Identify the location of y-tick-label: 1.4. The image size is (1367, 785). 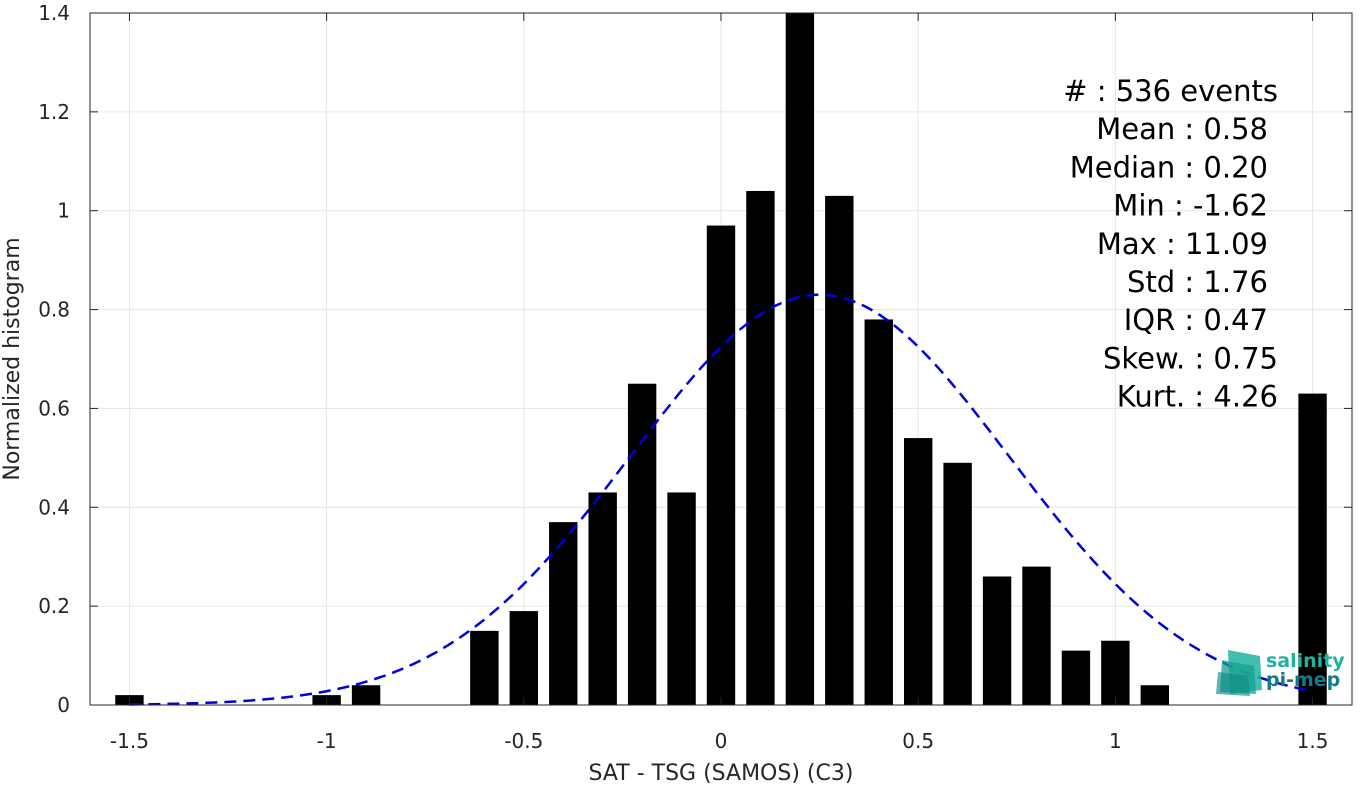
(54, 13).